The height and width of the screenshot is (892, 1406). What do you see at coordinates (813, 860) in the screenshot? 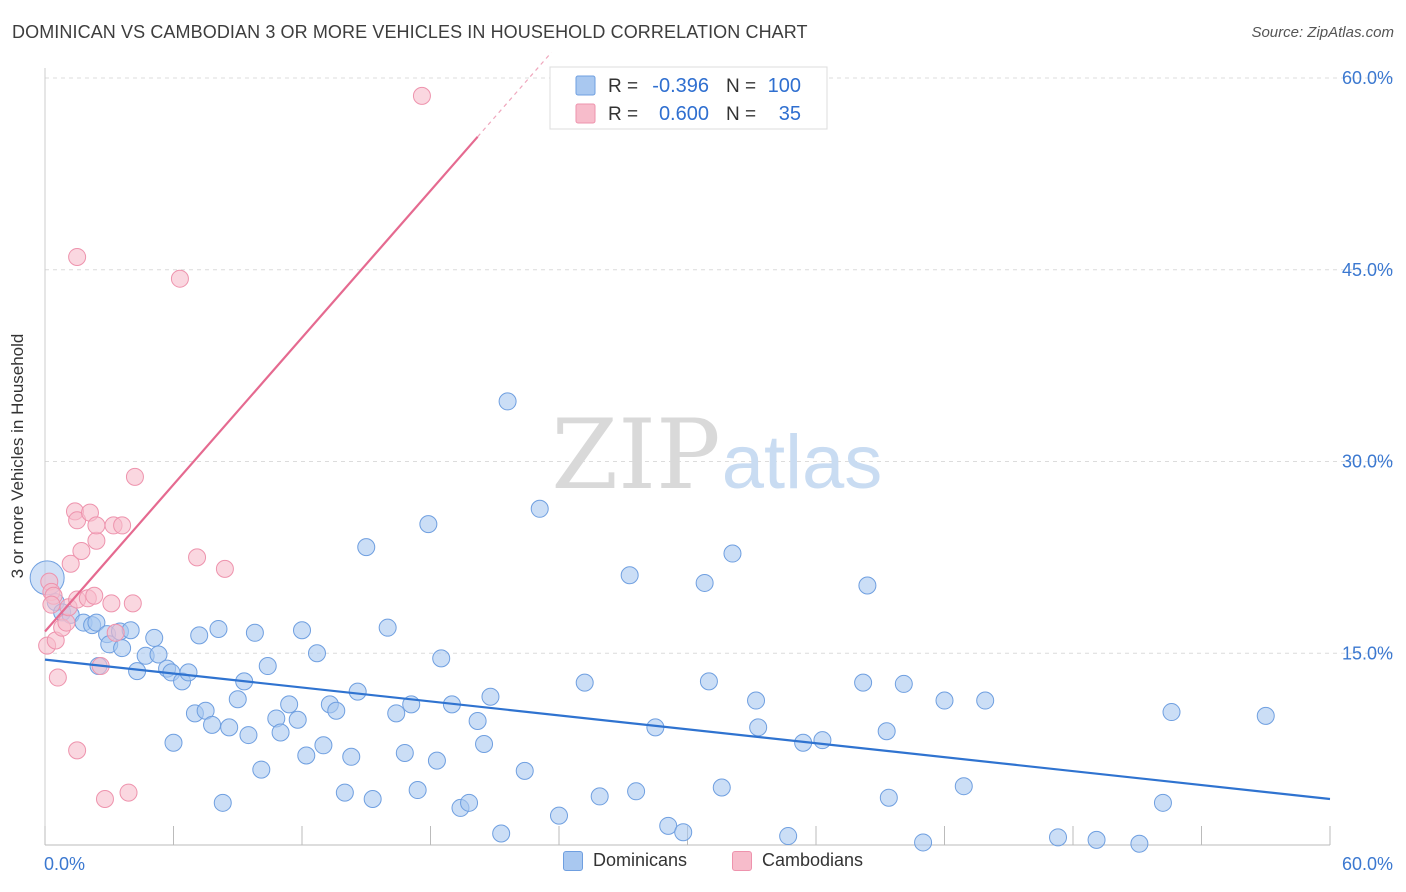
I see `legend-label-cambodians: Cambodians` at bounding box center [813, 860].